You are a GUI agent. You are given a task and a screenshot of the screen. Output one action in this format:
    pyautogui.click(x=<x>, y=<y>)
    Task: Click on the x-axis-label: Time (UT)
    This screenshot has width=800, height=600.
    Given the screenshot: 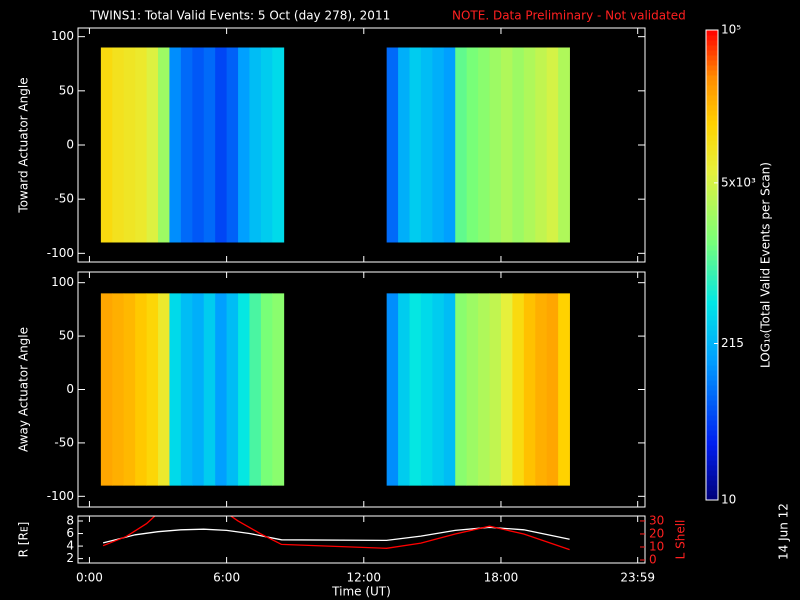 What is the action you would take?
    pyautogui.click(x=361, y=592)
    